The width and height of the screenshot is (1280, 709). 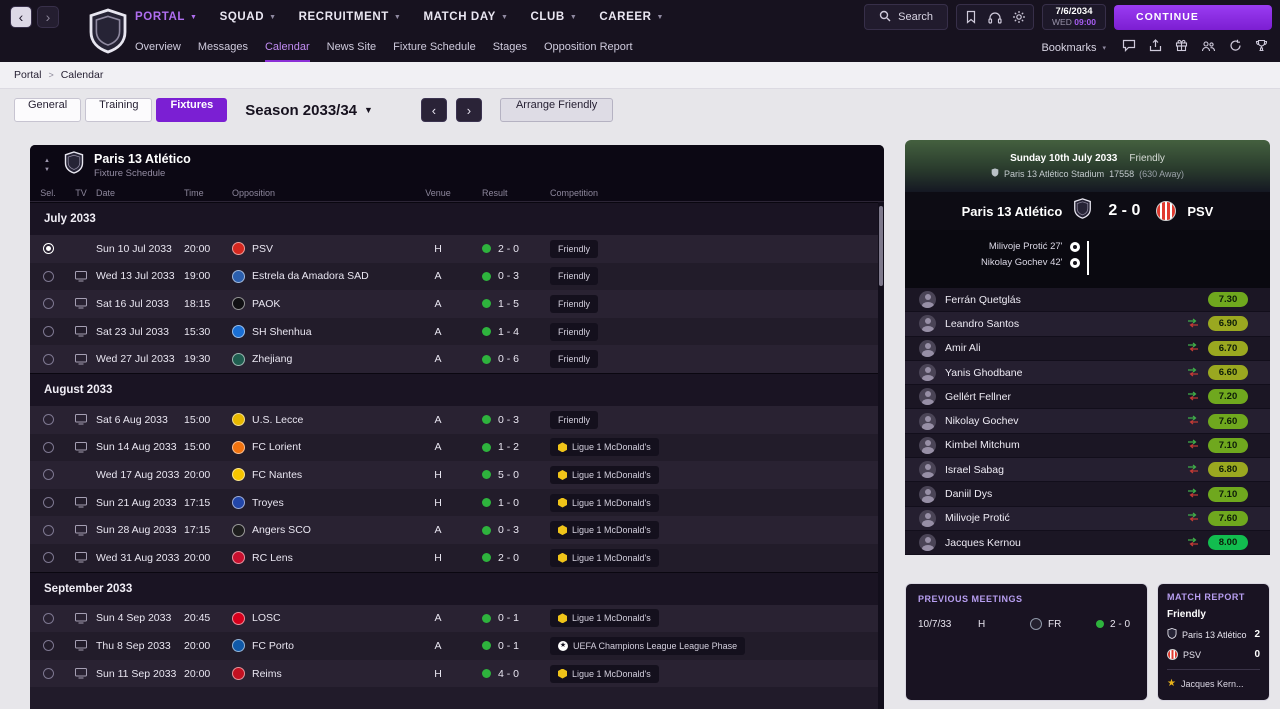 What do you see at coordinates (254, 193) in the screenshot?
I see `column-header-opposition: Opposition` at bounding box center [254, 193].